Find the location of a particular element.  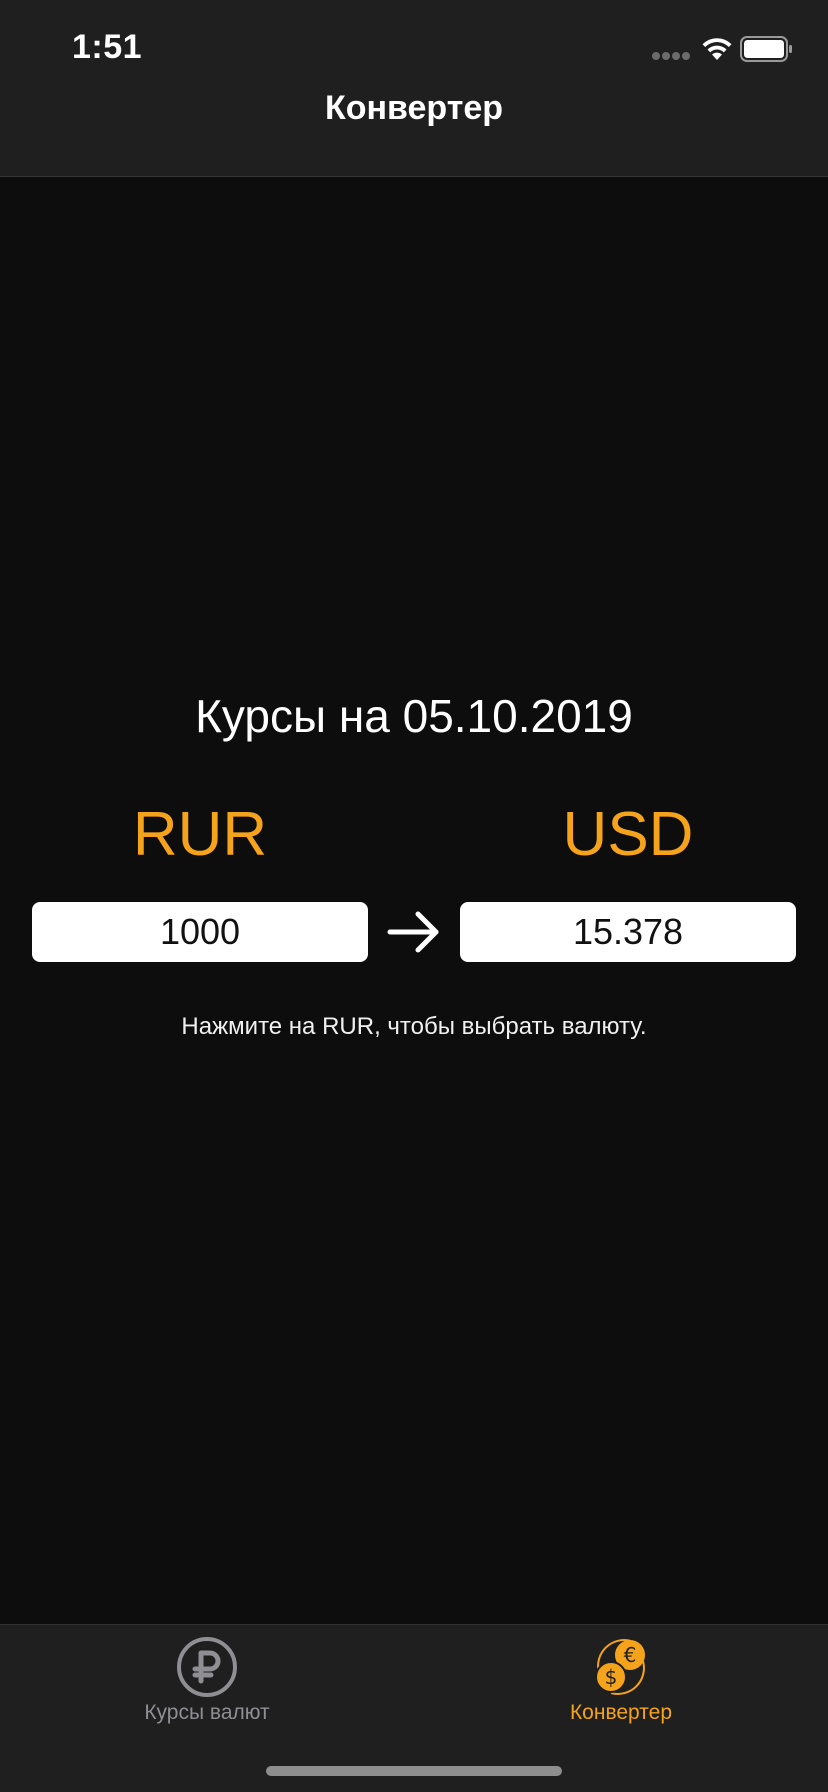

cellular-signal-icon is located at coordinates (672, 57).